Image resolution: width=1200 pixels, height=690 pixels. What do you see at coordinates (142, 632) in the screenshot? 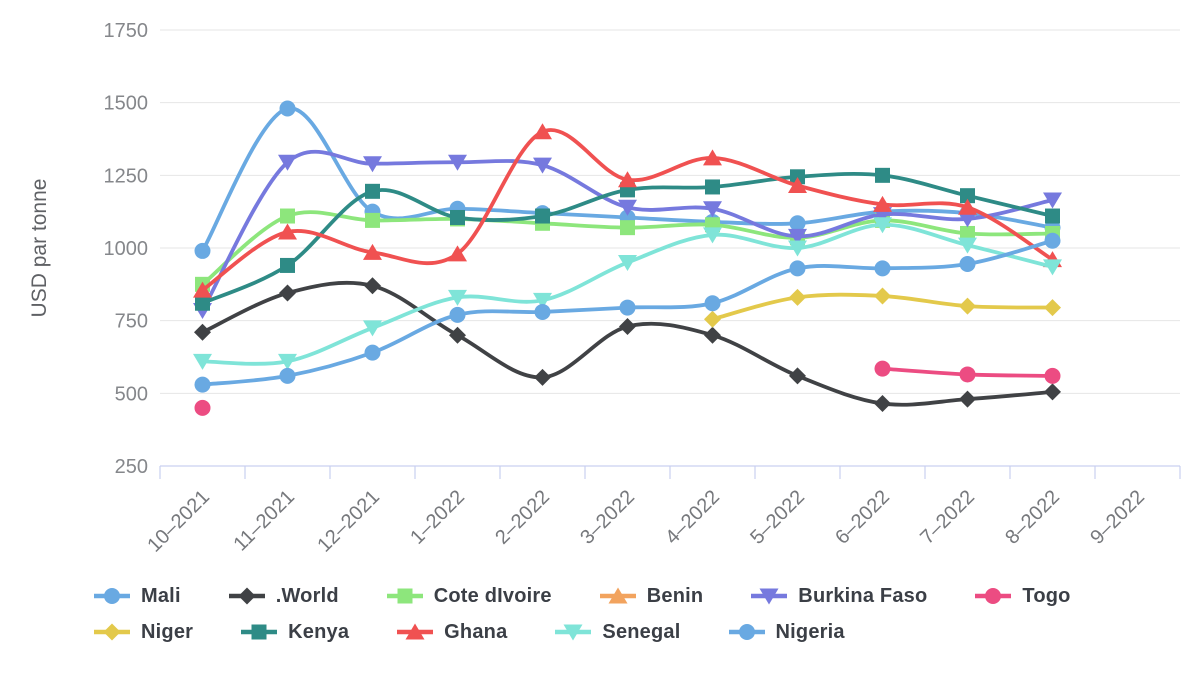
I see `legend-item-niger: Niger` at bounding box center [142, 632].